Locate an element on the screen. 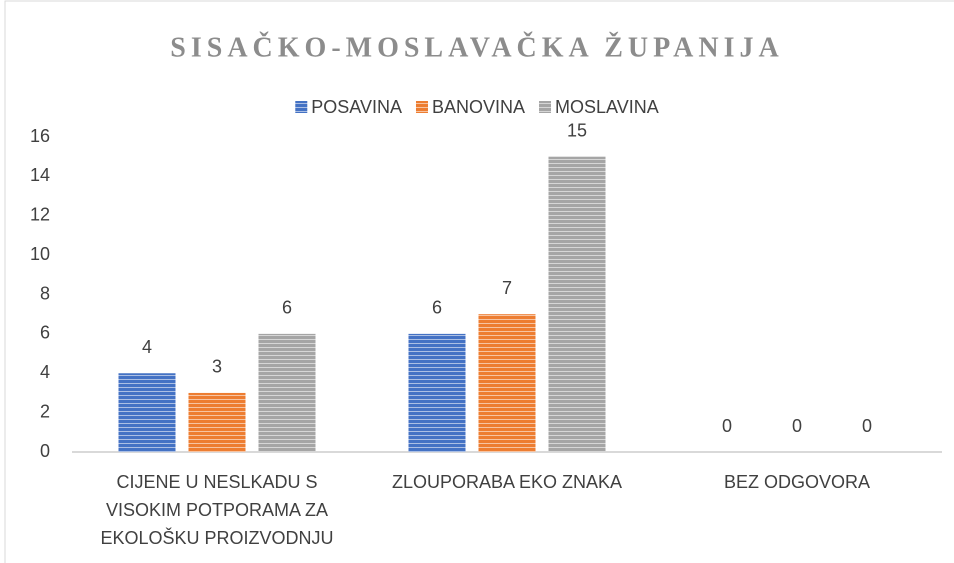  legend-label: POSAVINA is located at coordinates (356, 107).